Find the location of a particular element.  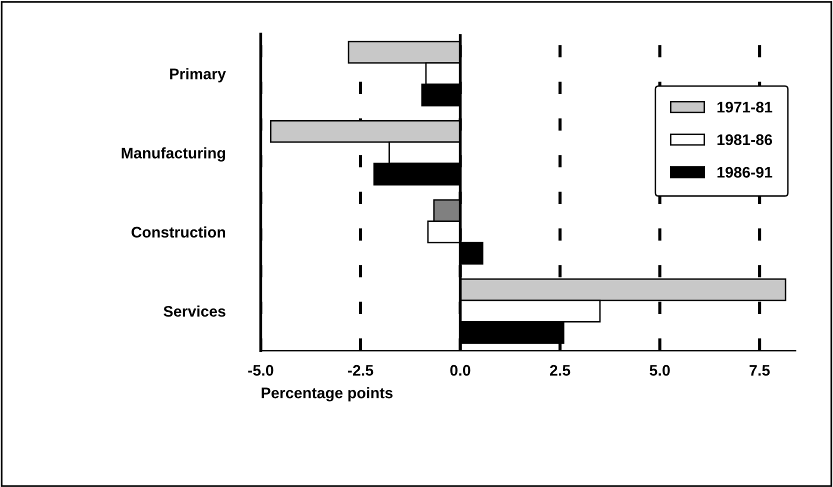

x-tick-label: -5.0 is located at coordinates (261, 370).